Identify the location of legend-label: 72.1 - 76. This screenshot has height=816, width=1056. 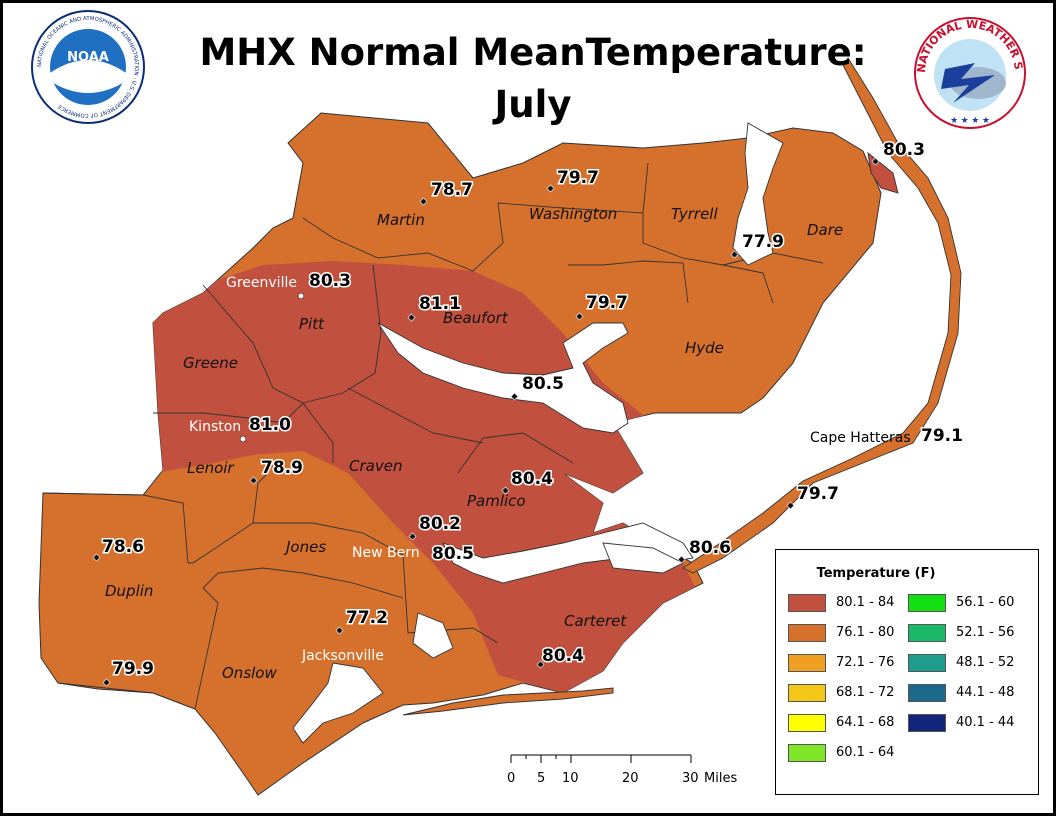
(865, 662).